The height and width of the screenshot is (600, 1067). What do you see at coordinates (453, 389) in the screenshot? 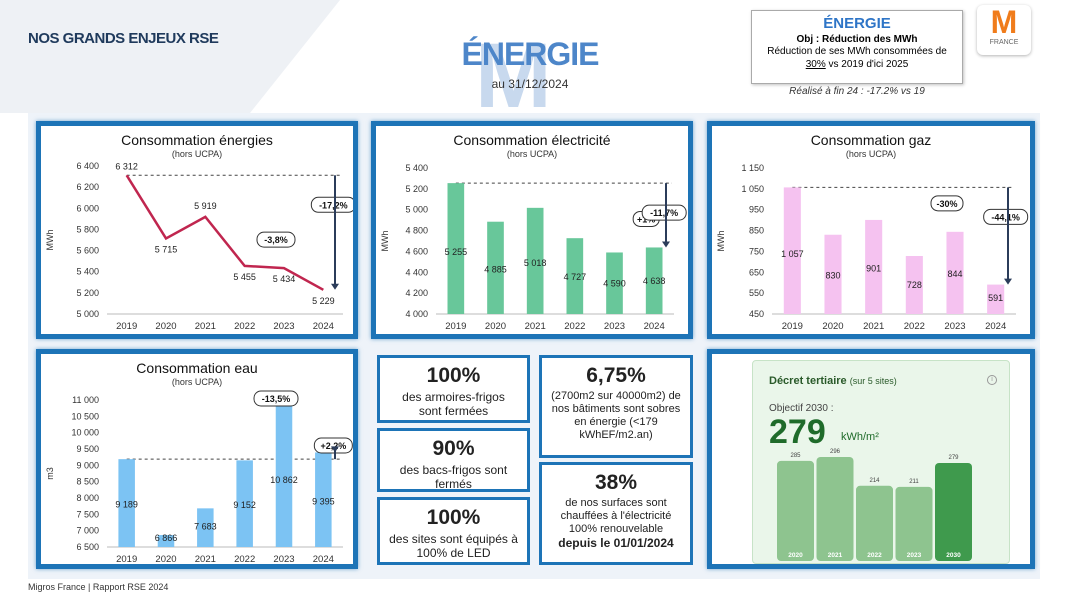
I see `stat-armoires: 100% des armoires-frigos sont fermées` at bounding box center [453, 389].